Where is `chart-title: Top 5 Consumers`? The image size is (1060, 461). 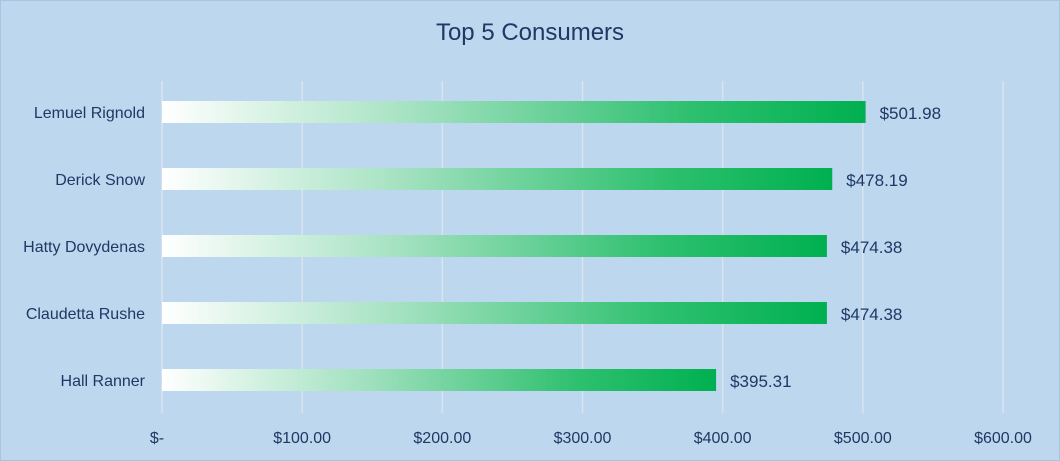 chart-title: Top 5 Consumers is located at coordinates (530, 32).